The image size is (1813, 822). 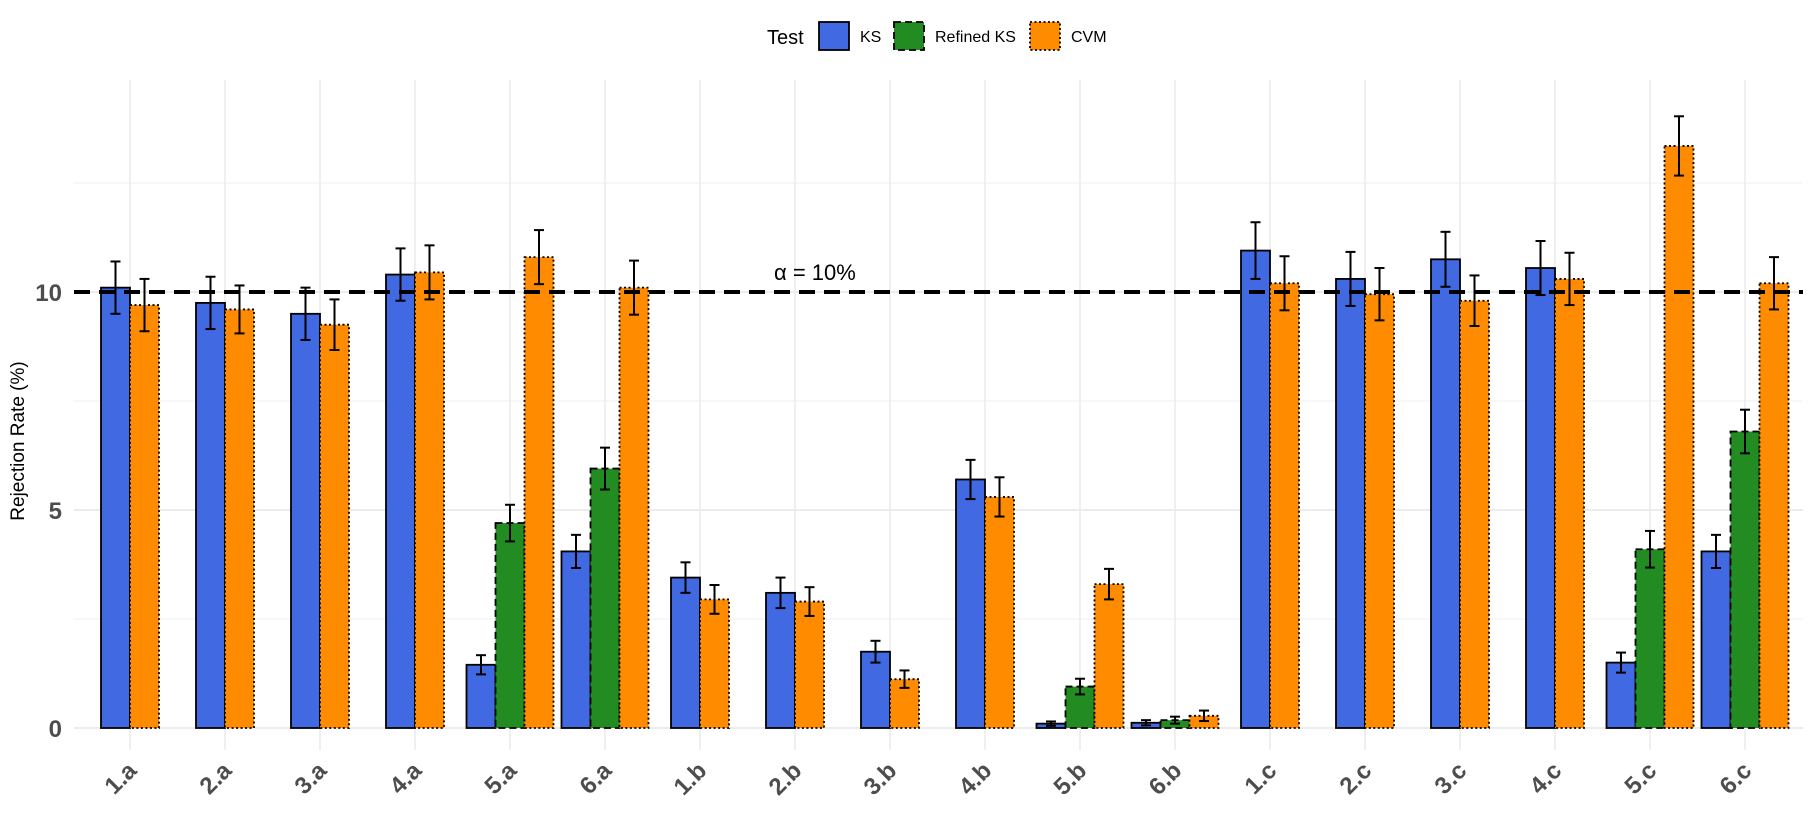 What do you see at coordinates (1445, 493) in the screenshot?
I see `bar-ks-3.c` at bounding box center [1445, 493].